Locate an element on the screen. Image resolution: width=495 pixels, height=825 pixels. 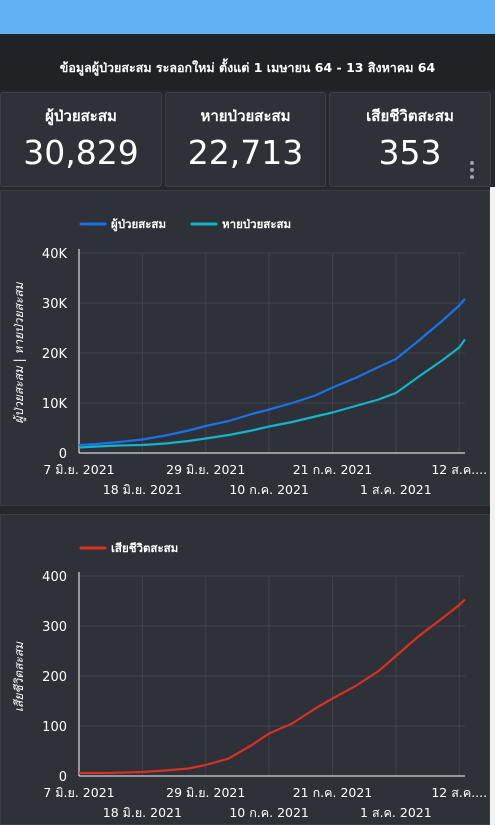
scorecard-label: หายป่วยสะสม is located at coordinates (245, 116).